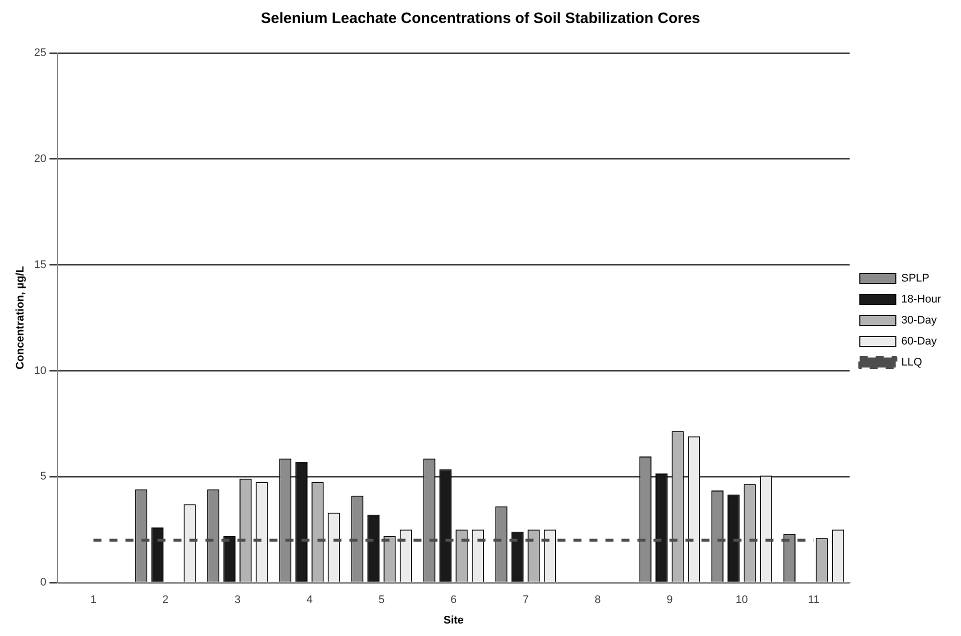 The width and height of the screenshot is (961, 636). What do you see at coordinates (165, 600) in the screenshot?
I see `x-tick-label: 2` at bounding box center [165, 600].